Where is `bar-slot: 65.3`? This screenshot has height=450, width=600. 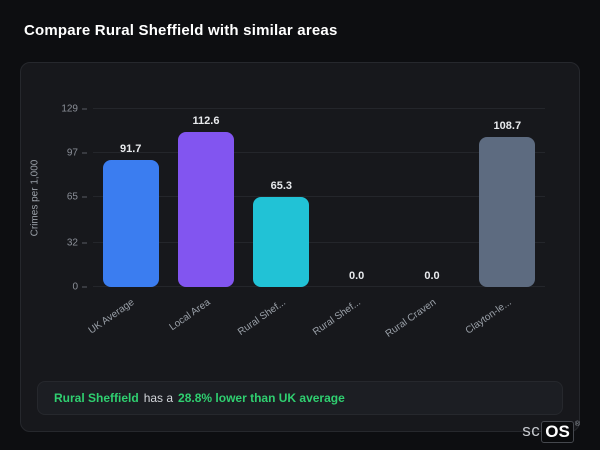
bar-slot: 65.3 is located at coordinates (281, 198).